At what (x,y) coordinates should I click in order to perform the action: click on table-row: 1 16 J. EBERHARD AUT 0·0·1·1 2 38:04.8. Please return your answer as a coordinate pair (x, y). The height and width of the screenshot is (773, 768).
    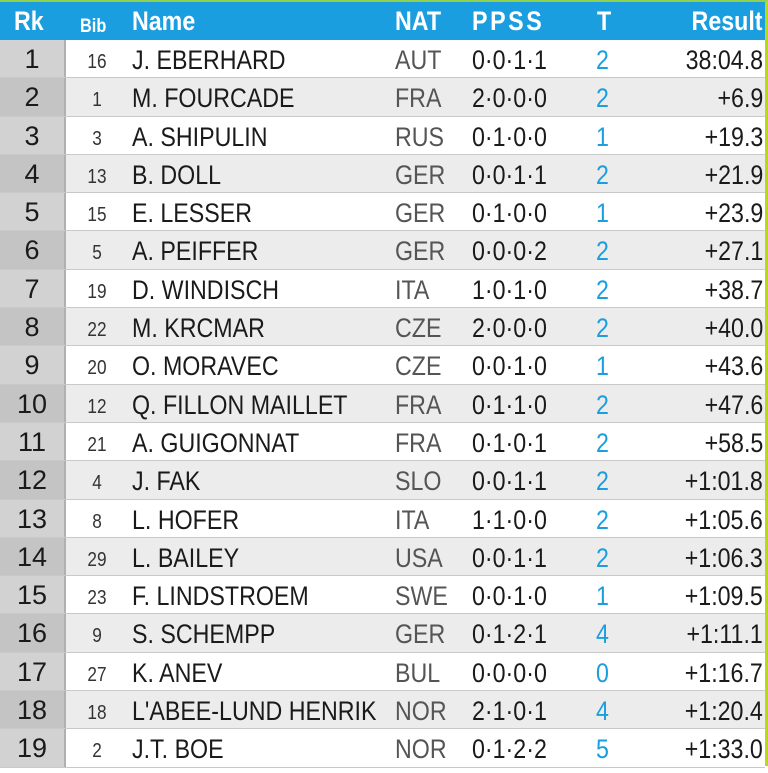
    Looking at the image, I should click on (382, 59).